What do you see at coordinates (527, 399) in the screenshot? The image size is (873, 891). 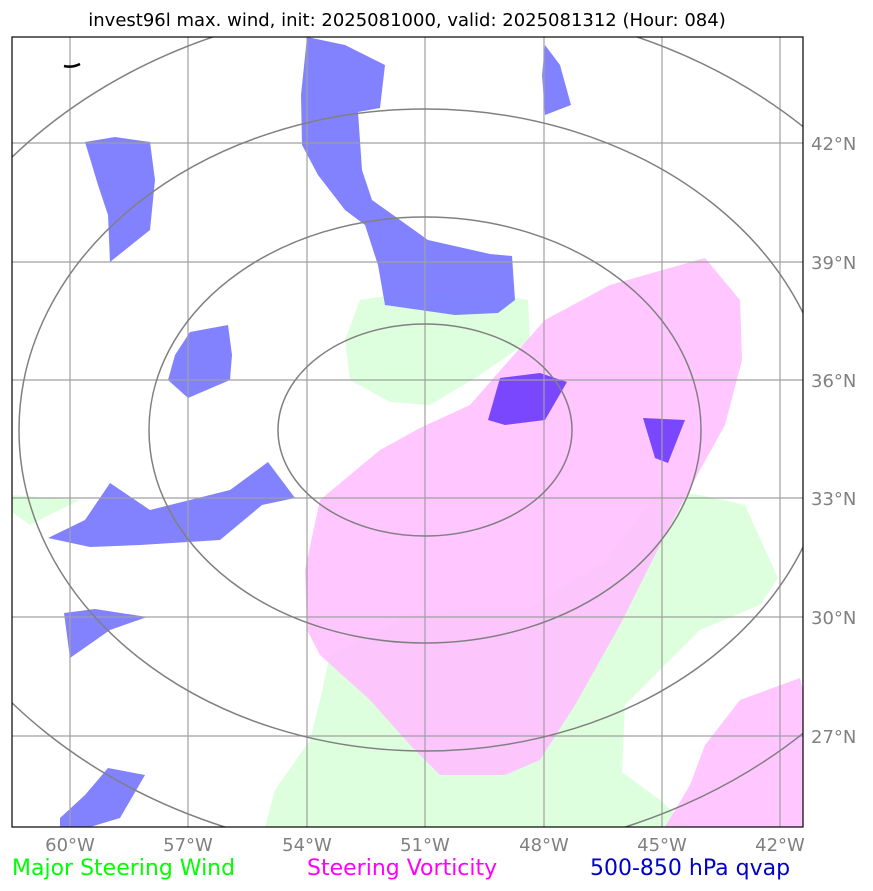 I see `qvap-area-center-east` at bounding box center [527, 399].